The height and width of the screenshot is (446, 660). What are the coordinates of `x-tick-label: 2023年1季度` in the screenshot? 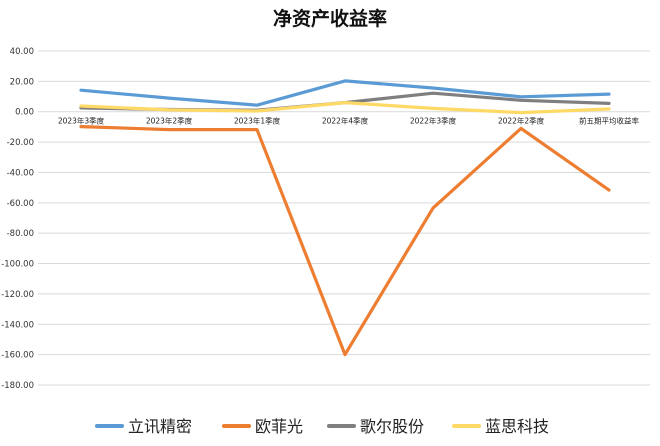 It's located at (257, 121).